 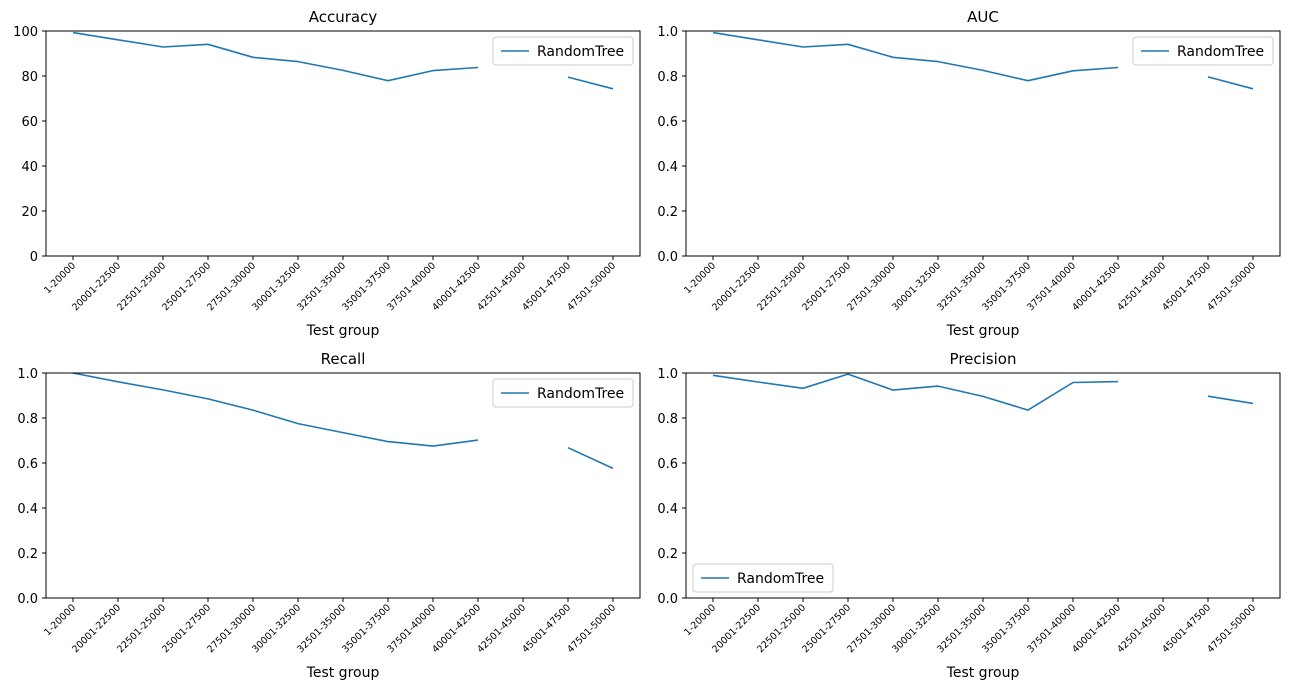 What do you see at coordinates (343, 17) in the screenshot?
I see `subplot-title: Accuracy` at bounding box center [343, 17].